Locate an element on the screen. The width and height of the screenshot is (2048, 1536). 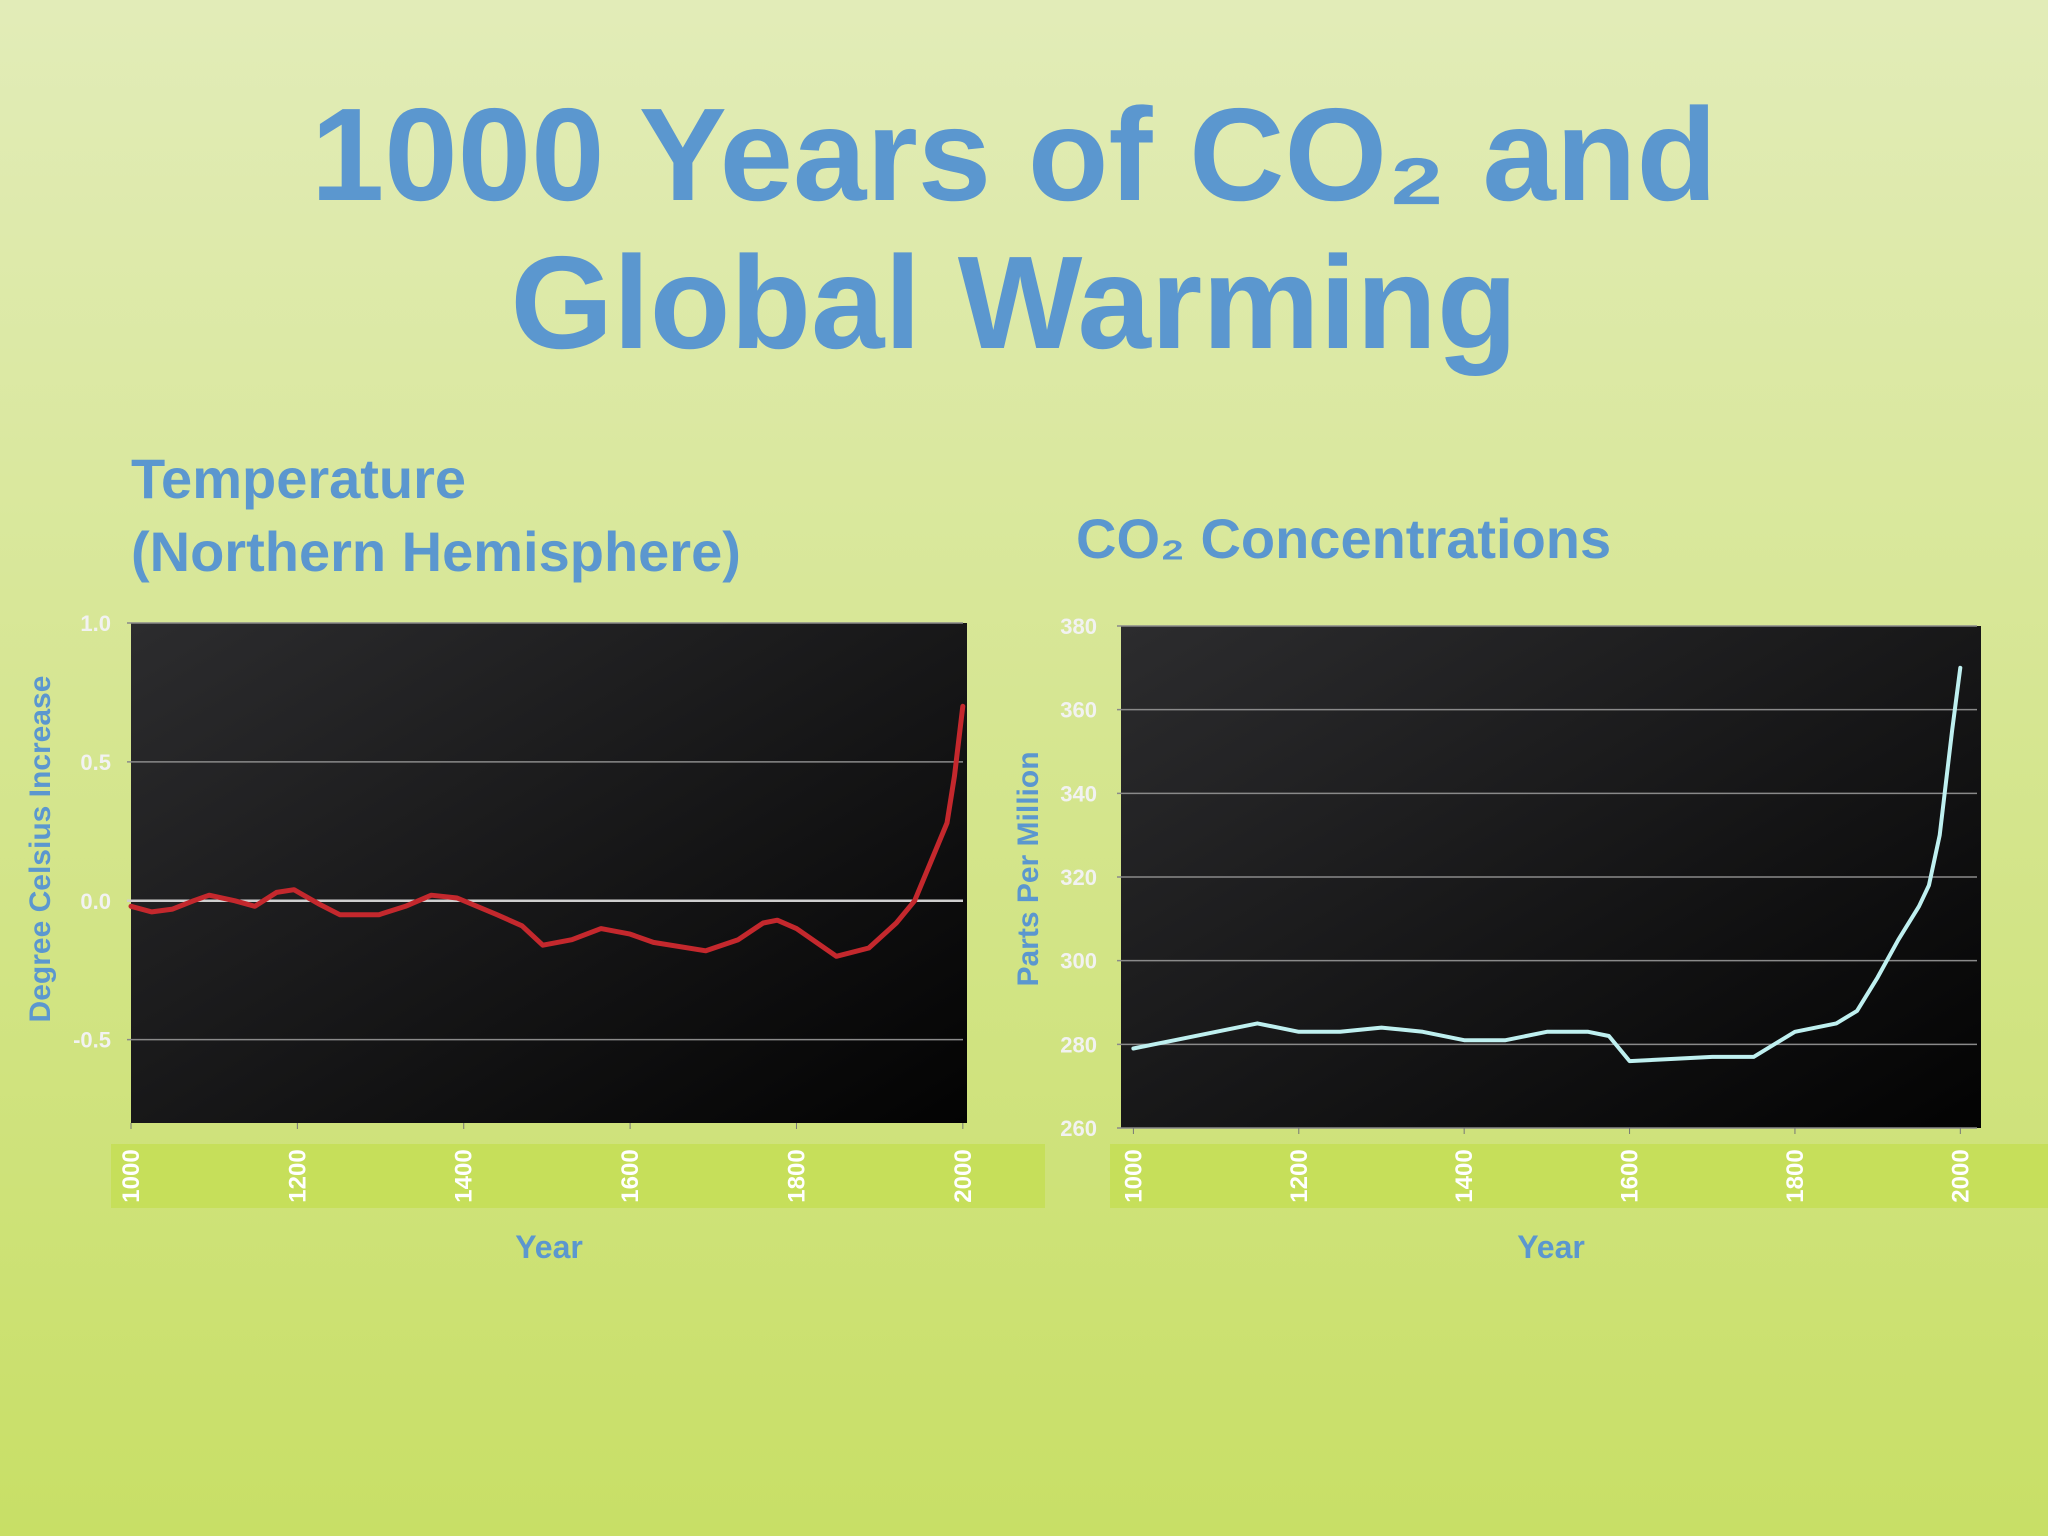
y-tick-label: 320 is located at coordinates (1078, 877).